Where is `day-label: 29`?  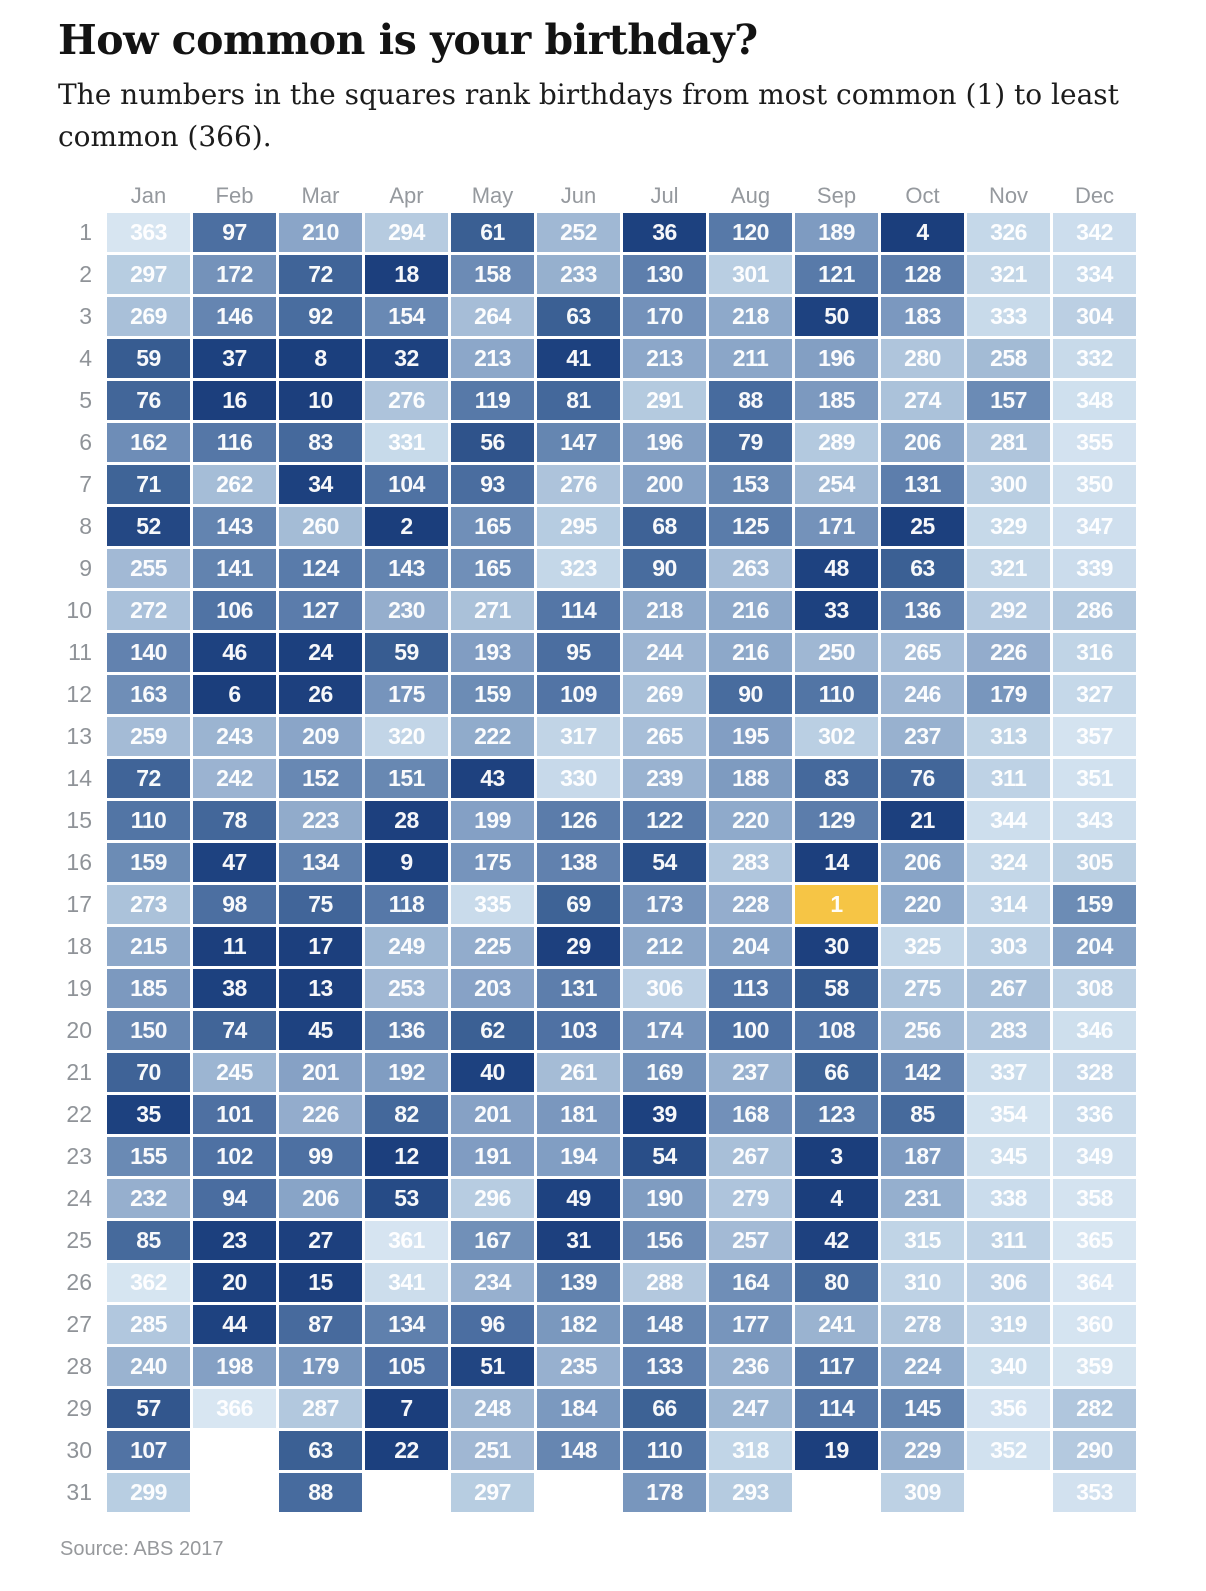 day-label: 29 is located at coordinates (79, 1408).